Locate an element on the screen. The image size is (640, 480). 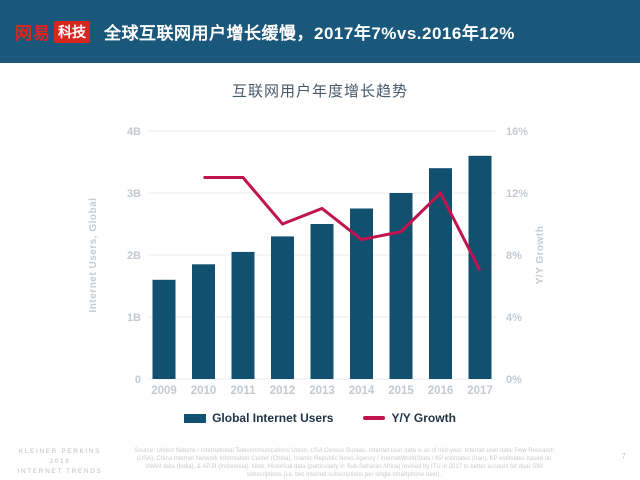
line-series-swatch is located at coordinates (374, 418).